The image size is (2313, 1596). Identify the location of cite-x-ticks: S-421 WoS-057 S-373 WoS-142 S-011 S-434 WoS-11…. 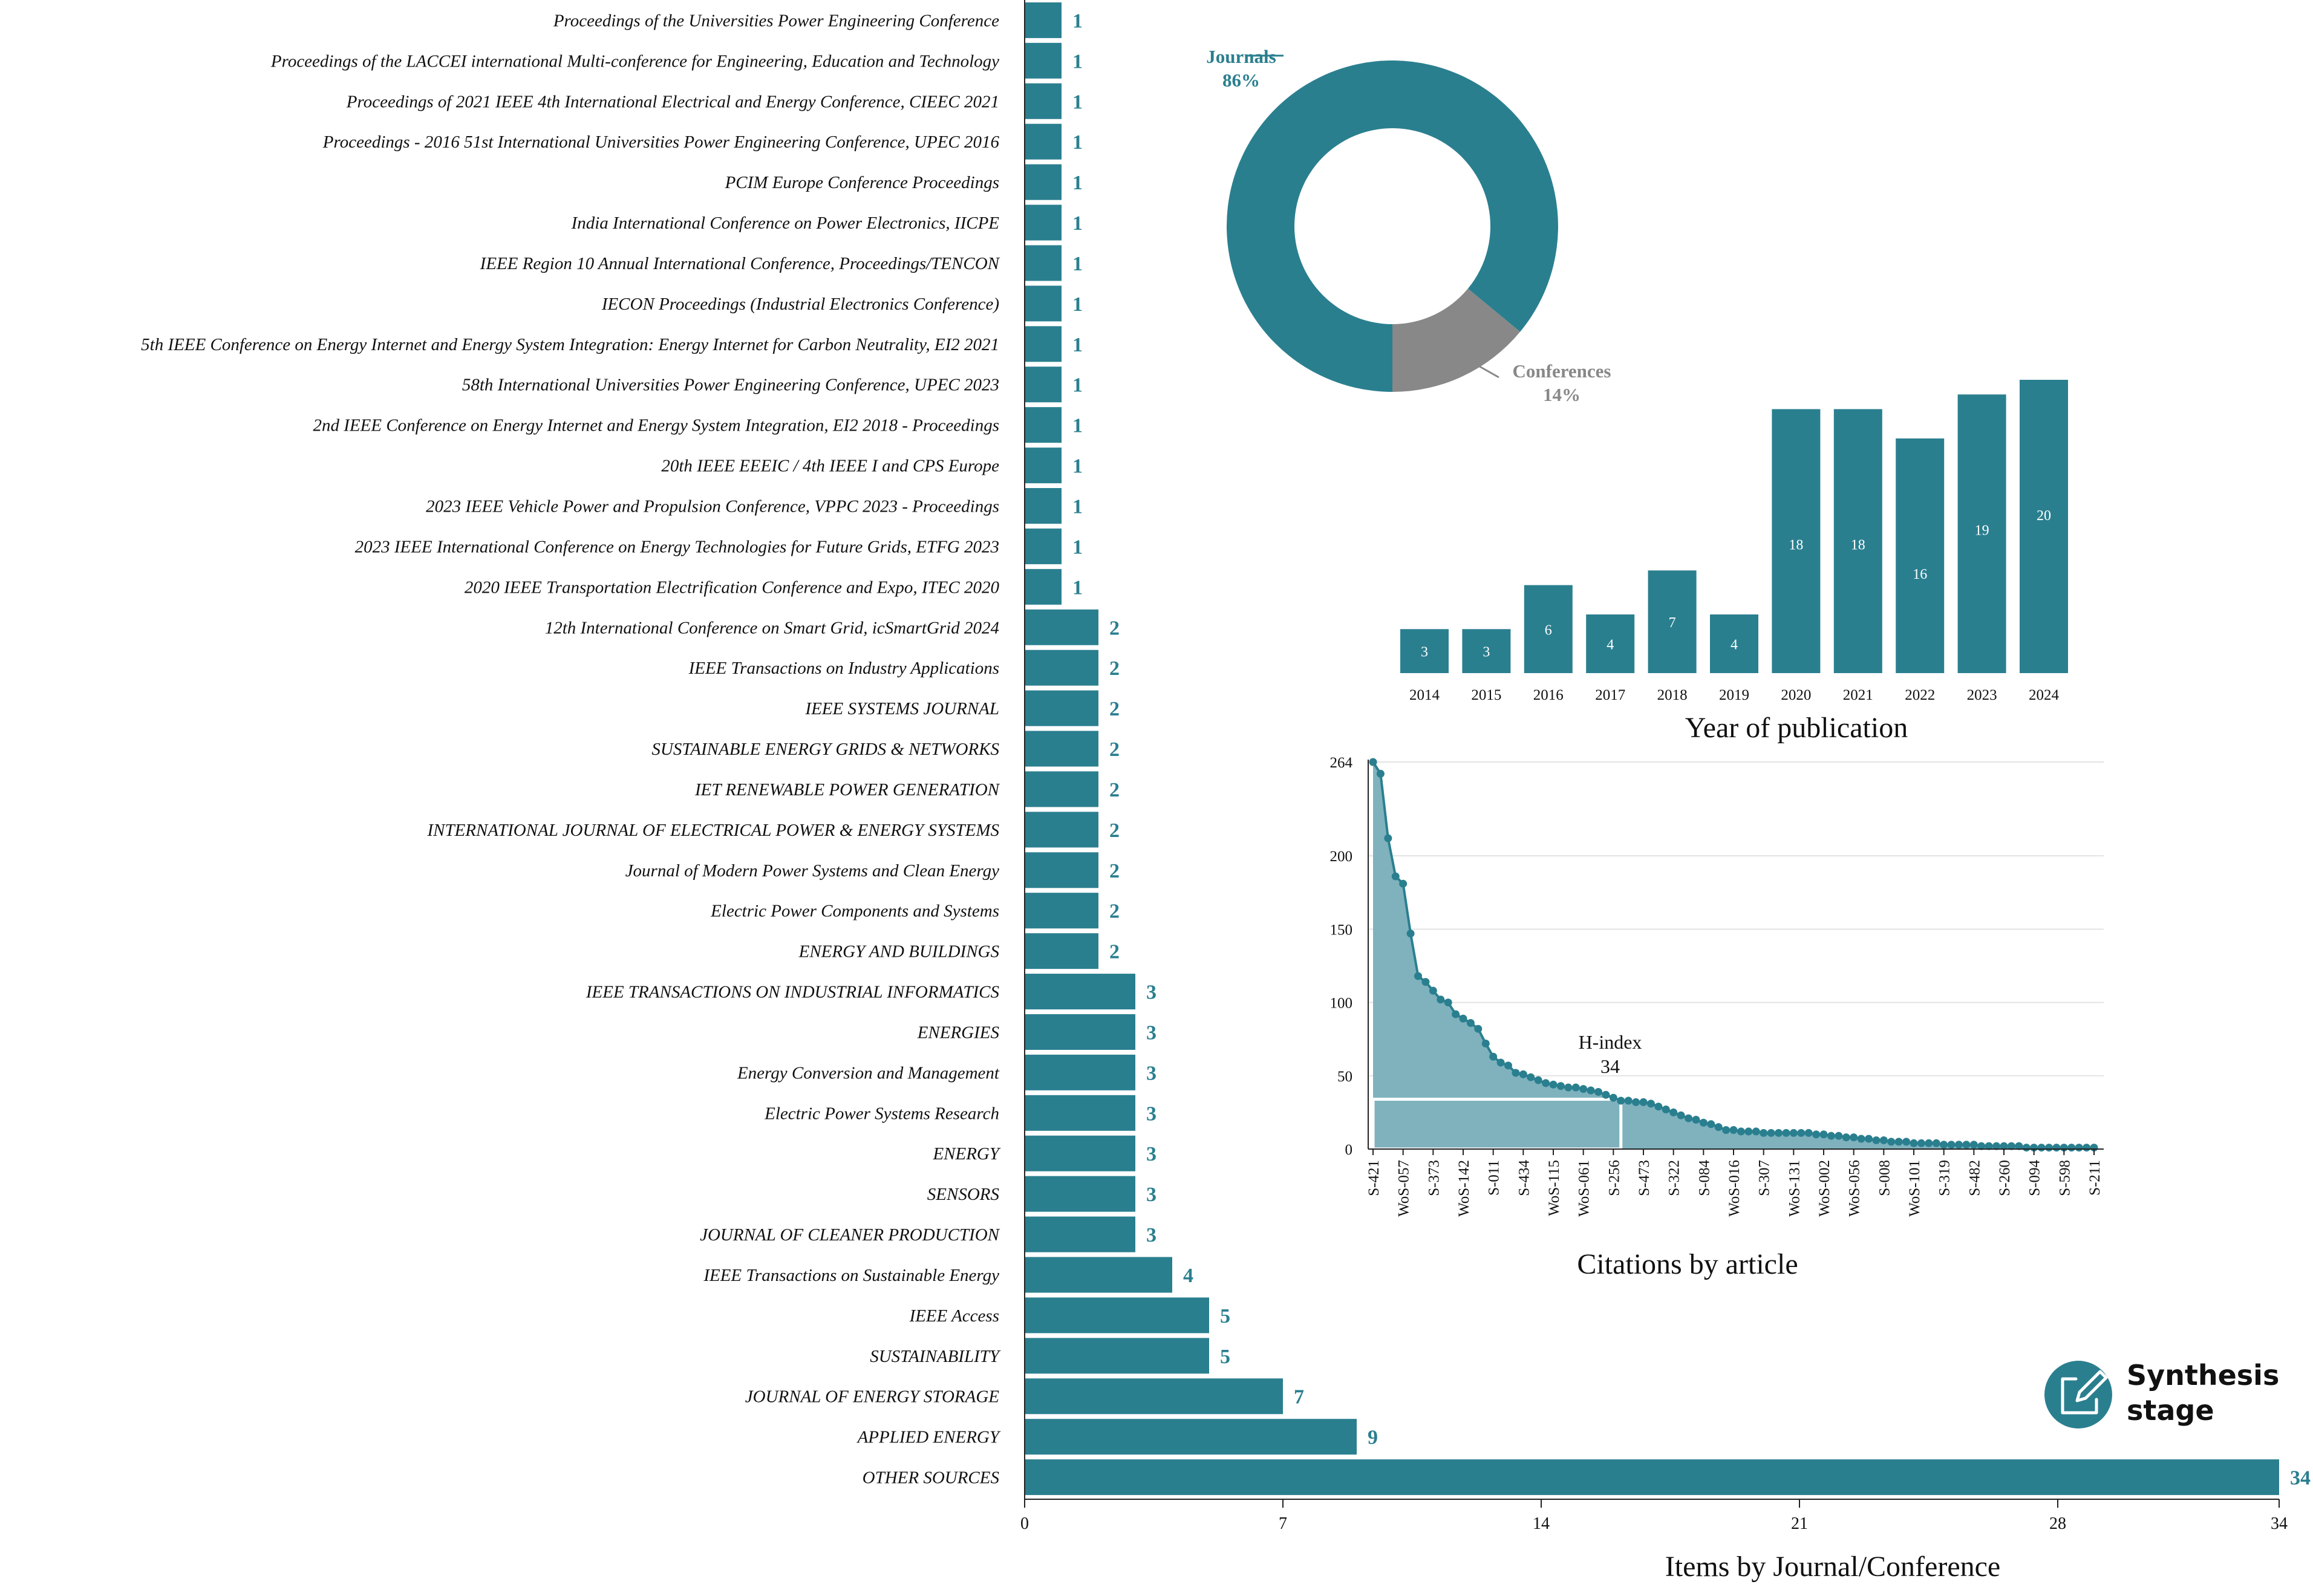
(1734, 1183).